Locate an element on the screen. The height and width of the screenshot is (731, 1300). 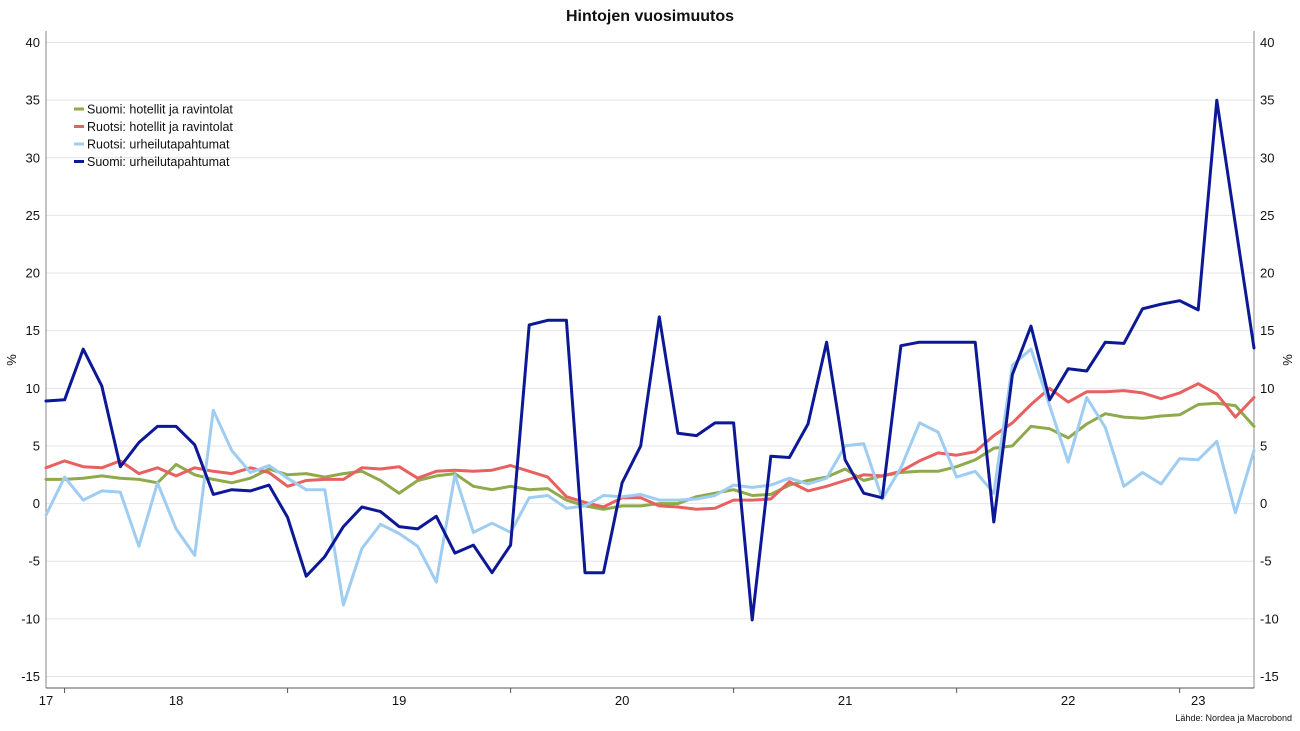
source-note: Lähde: Nordea ja Macrobond is located at coordinates (1233, 718).